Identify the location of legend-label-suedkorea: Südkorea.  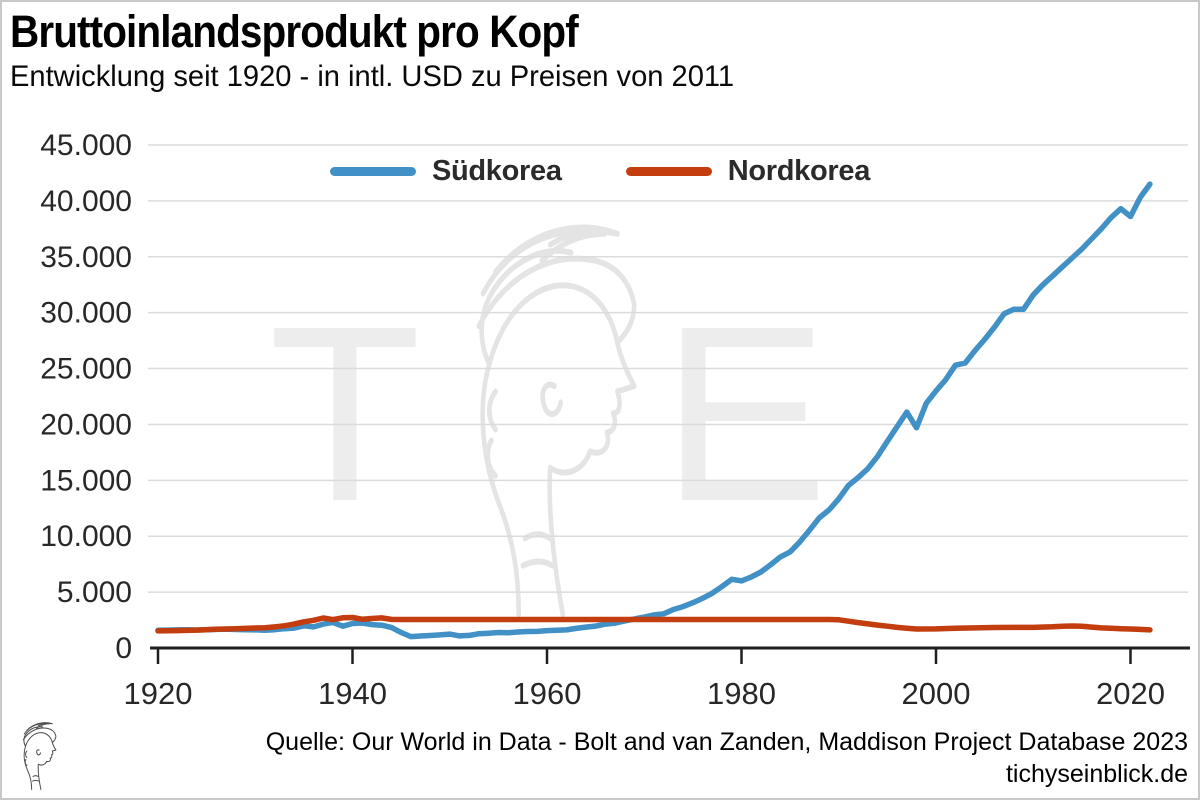
(496, 170).